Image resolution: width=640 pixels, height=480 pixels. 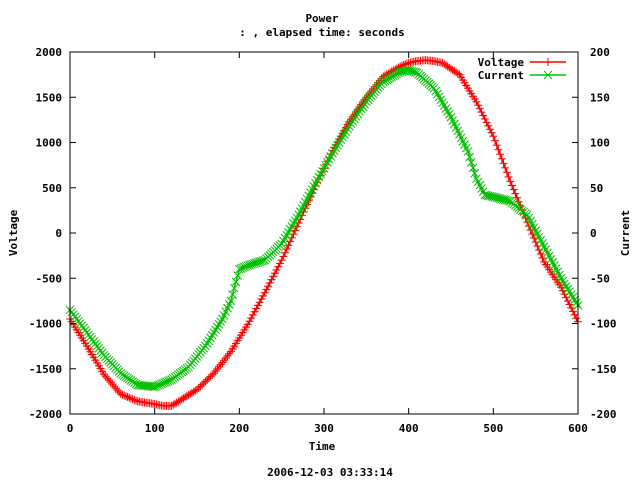 I want to click on y2-axis-label: Current, so click(x=625, y=233).